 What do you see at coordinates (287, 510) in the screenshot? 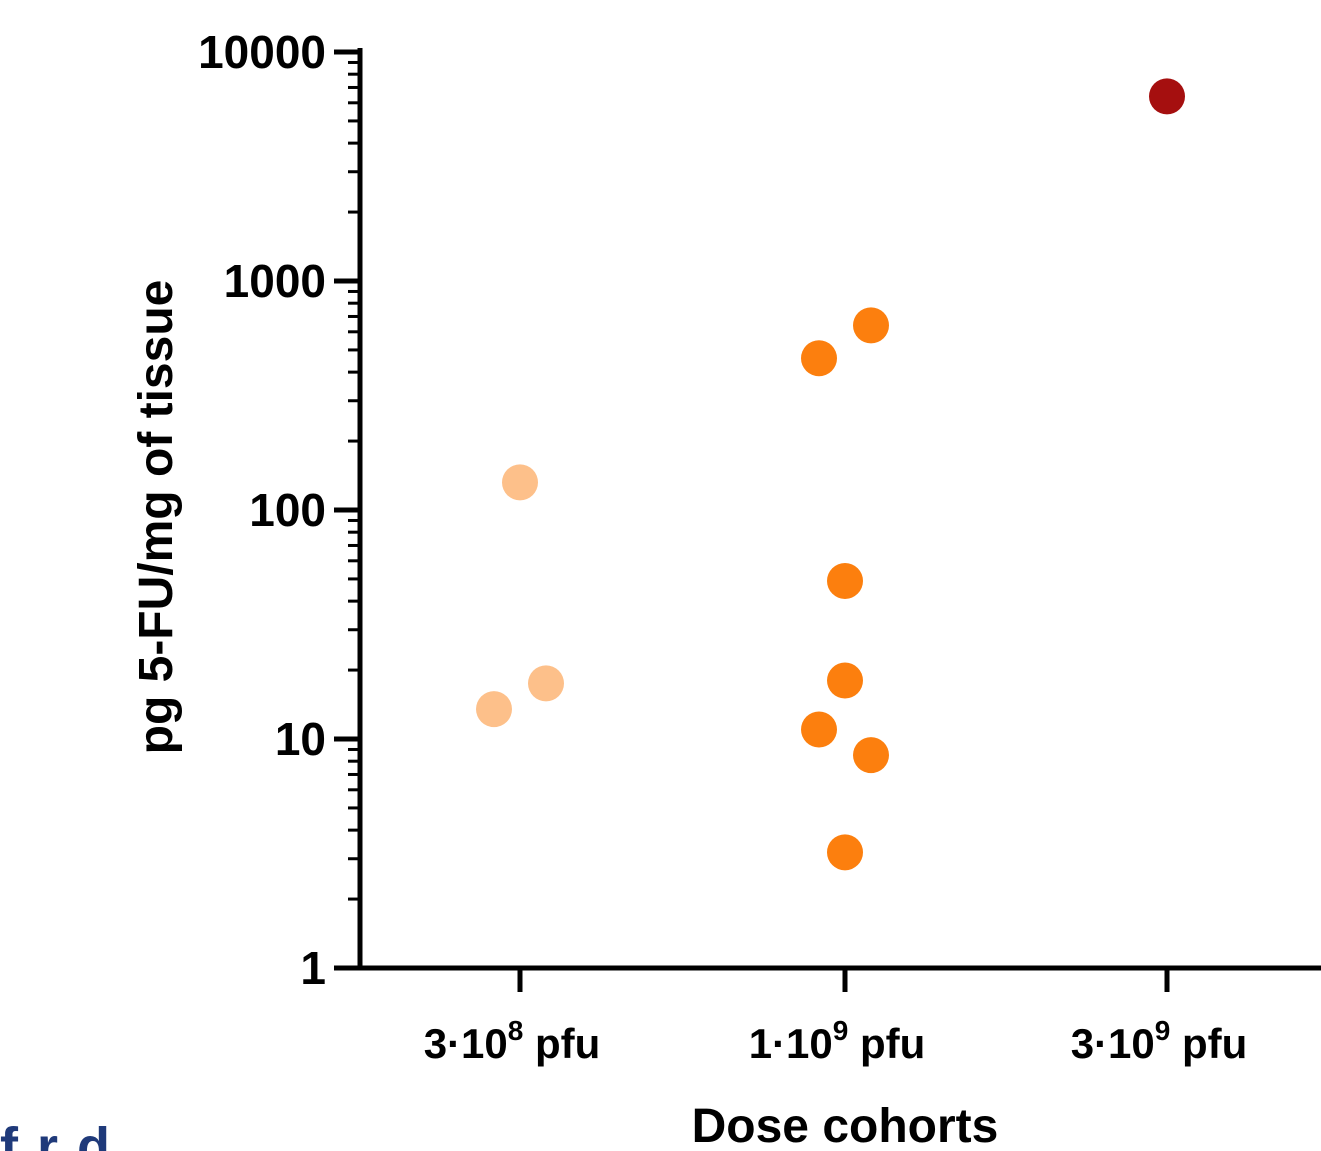
I see `y-tick-label: 100` at bounding box center [287, 510].